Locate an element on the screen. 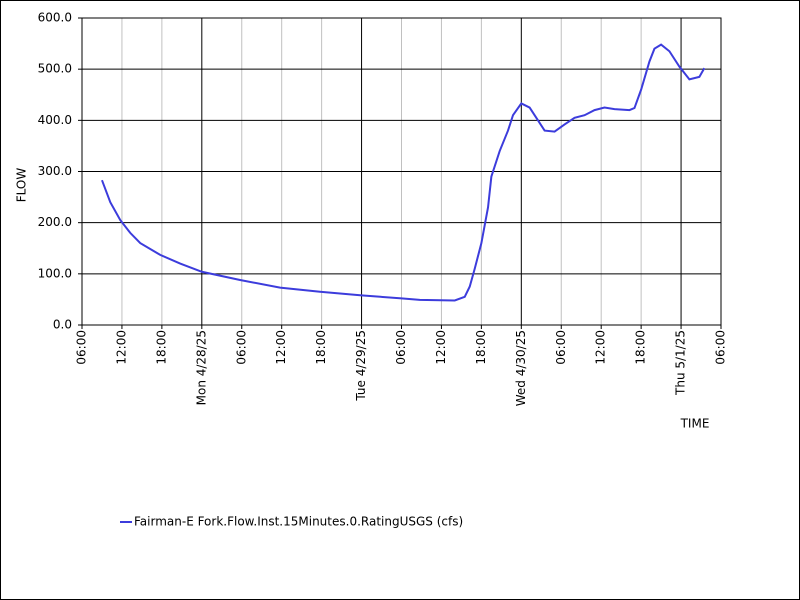  x-tick-label: Thu 5/1/25 is located at coordinates (681, 363).